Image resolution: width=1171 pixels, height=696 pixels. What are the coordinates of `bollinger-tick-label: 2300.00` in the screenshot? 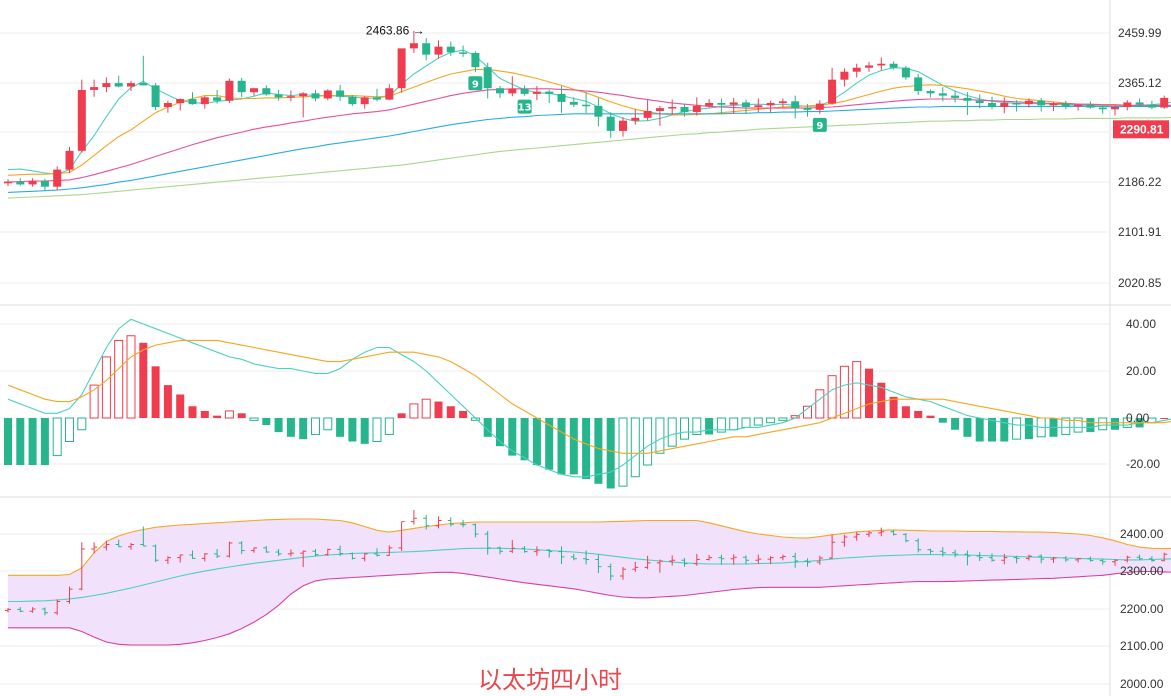 It's located at (1142, 571).